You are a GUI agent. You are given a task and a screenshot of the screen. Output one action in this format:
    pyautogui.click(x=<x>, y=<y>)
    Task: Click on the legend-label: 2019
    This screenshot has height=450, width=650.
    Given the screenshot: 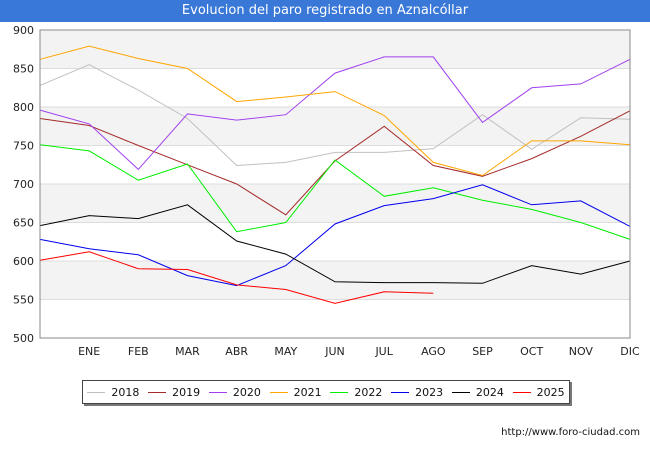 What is the action you would take?
    pyautogui.click(x=186, y=392)
    